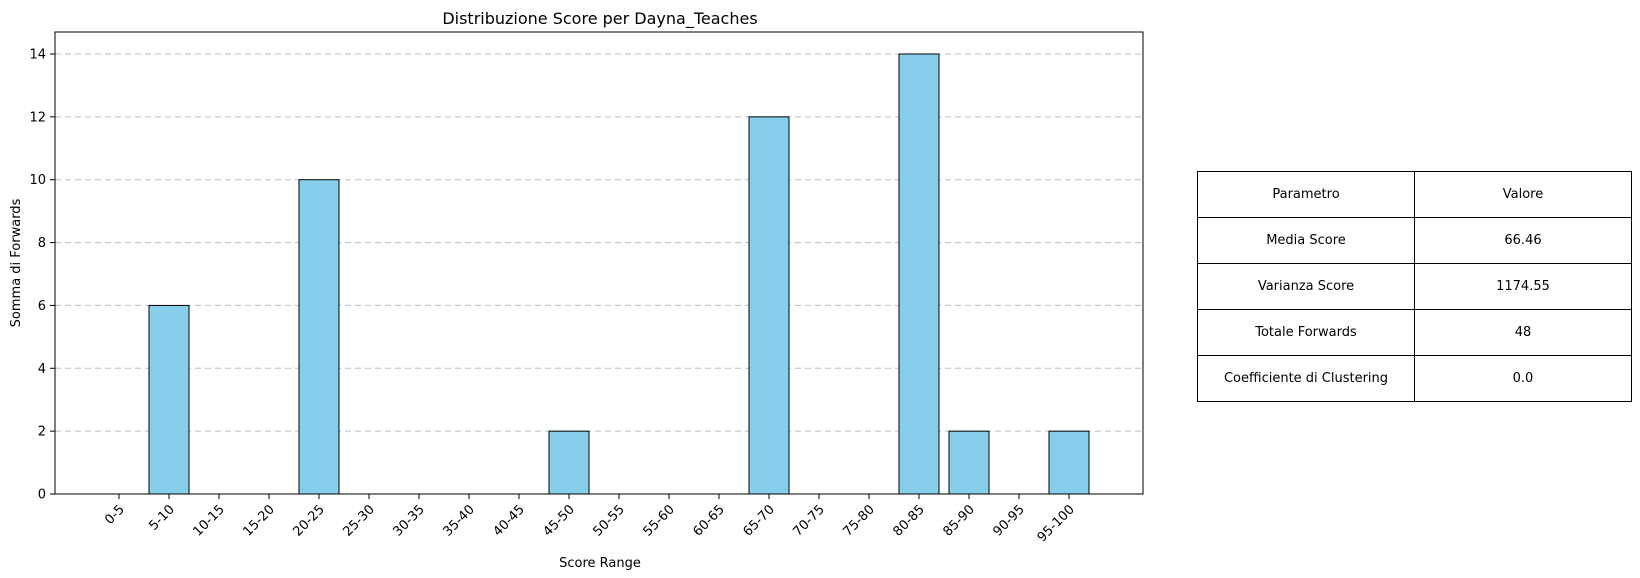 This screenshot has width=1640, height=578. I want to click on y-tick-label: 10, so click(37, 180).